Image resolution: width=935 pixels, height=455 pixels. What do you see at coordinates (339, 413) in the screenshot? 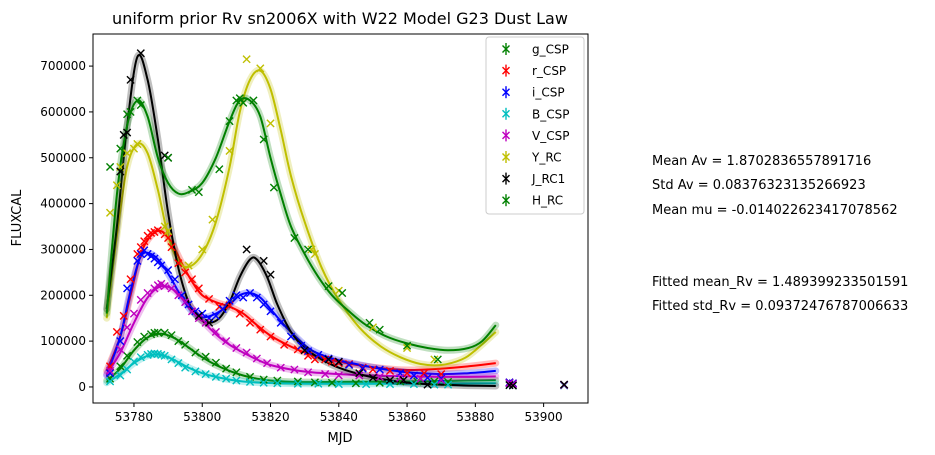
I see `x-axis: 53780 53800 53820 53840 53860 53880 53900` at bounding box center [339, 413].